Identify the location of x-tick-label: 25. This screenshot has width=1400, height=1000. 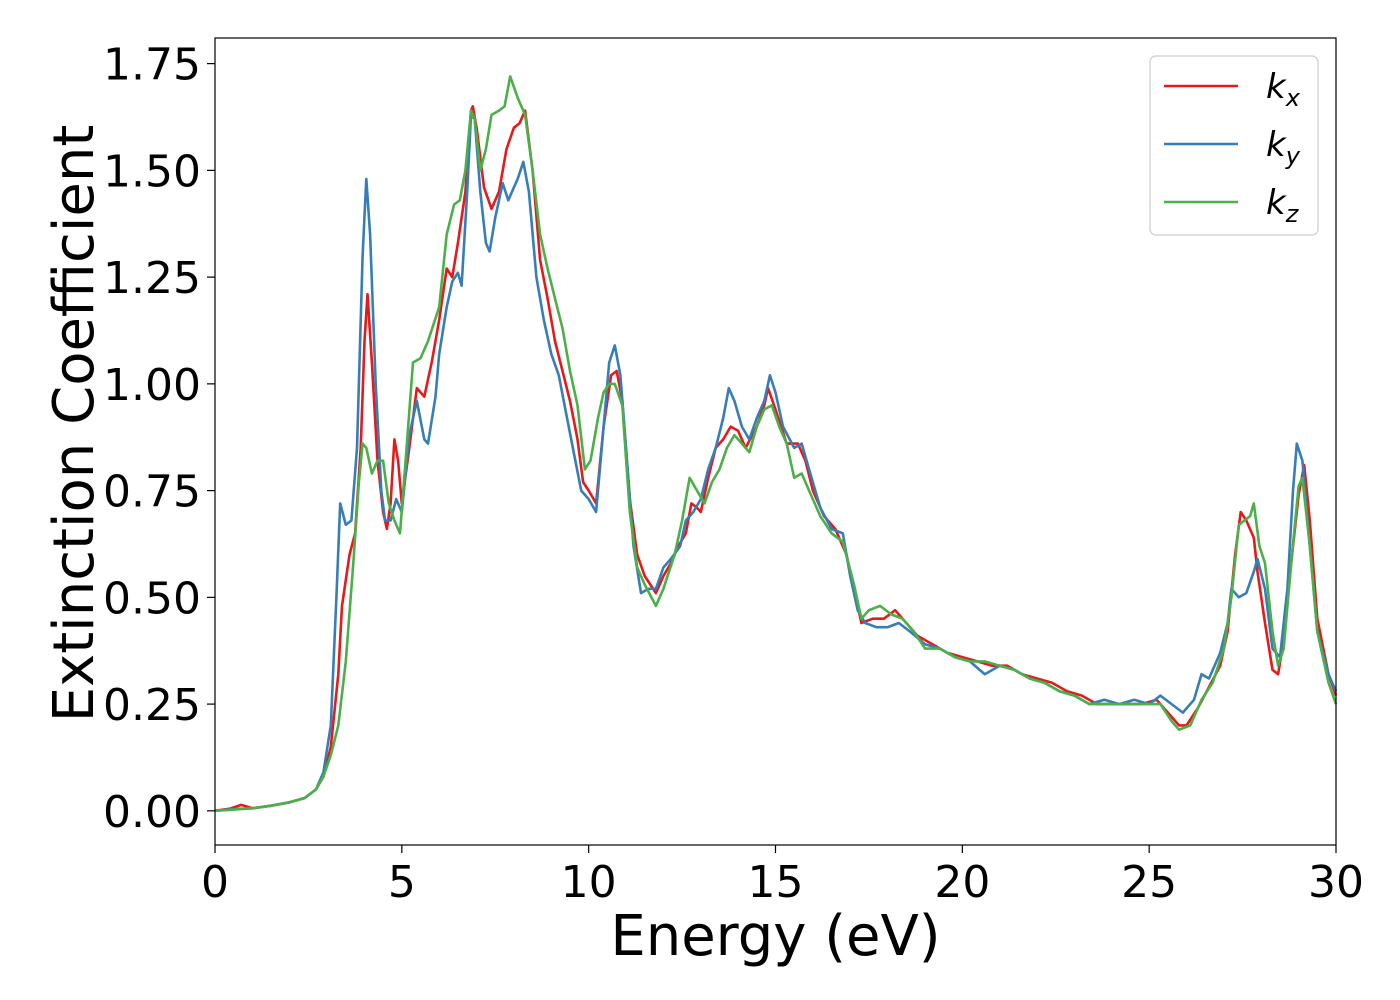
(1149, 882).